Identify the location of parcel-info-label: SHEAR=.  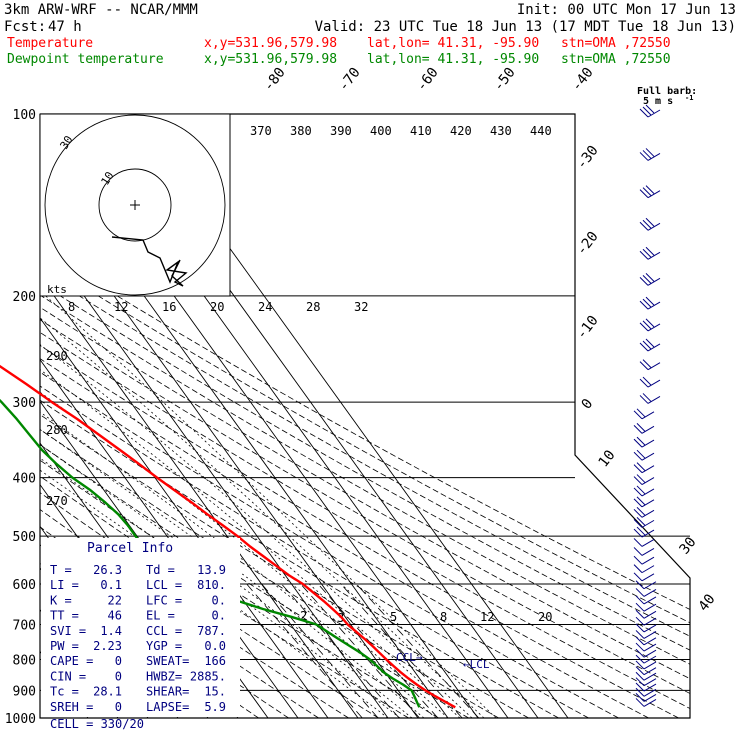
(167, 692).